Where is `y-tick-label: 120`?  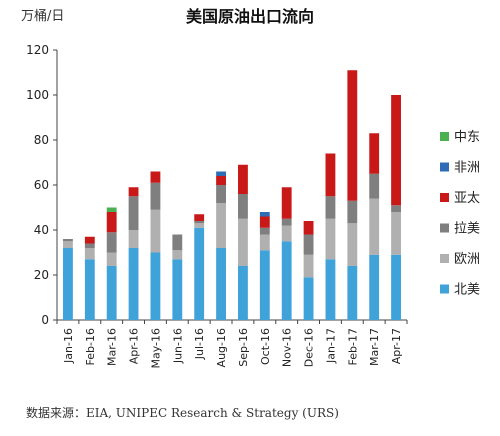 y-tick-label: 120 is located at coordinates (37, 50).